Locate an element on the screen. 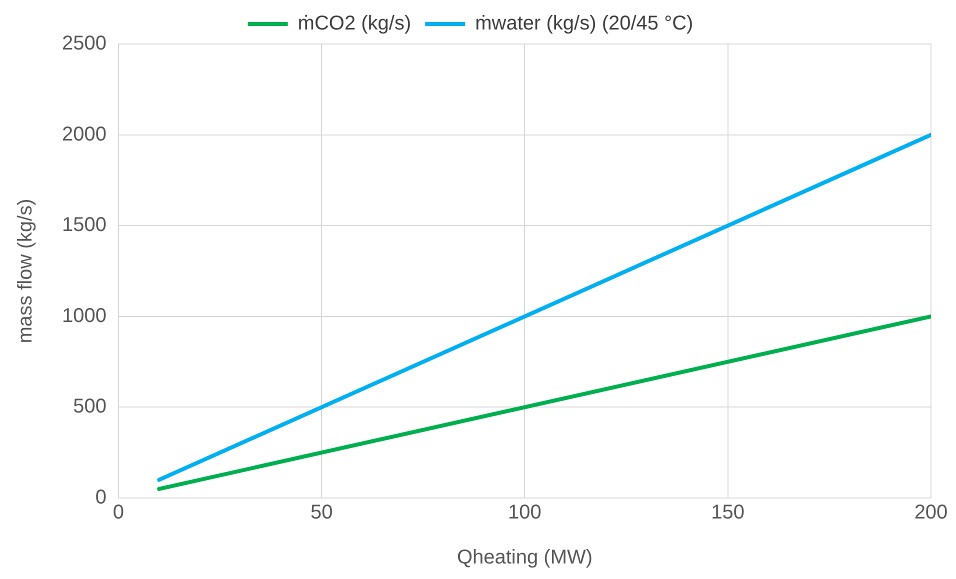 The image size is (956, 579). x-tick-label: 200 is located at coordinates (931, 513).